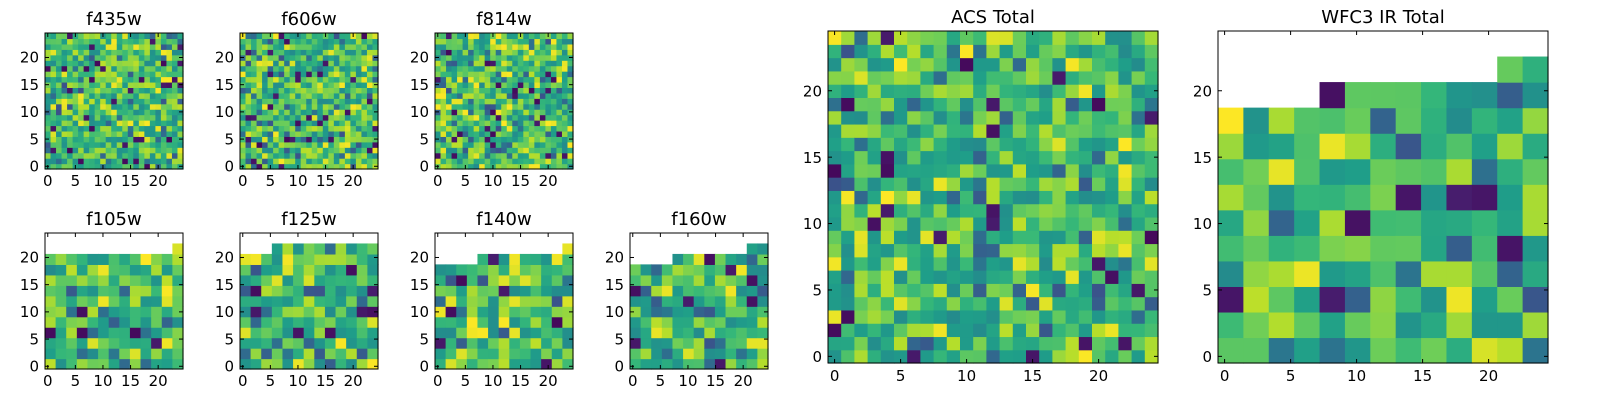  Describe the element at coordinates (34, 367) in the screenshot. I see `y-tick-label: 0` at that location.